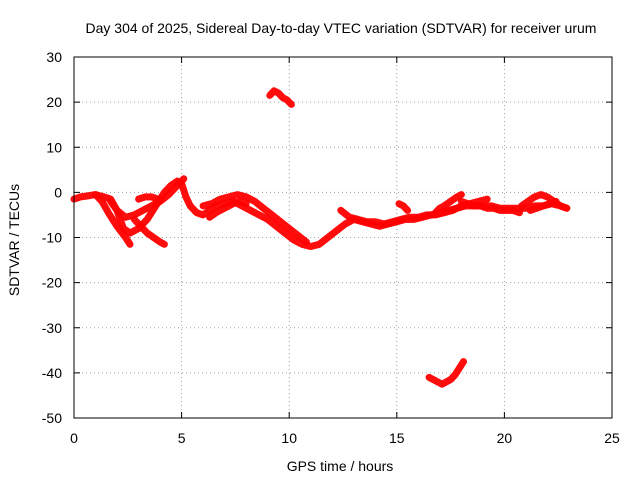 The height and width of the screenshot is (480, 640). What do you see at coordinates (54, 147) in the screenshot?
I see `y-tick-label: 10` at bounding box center [54, 147].